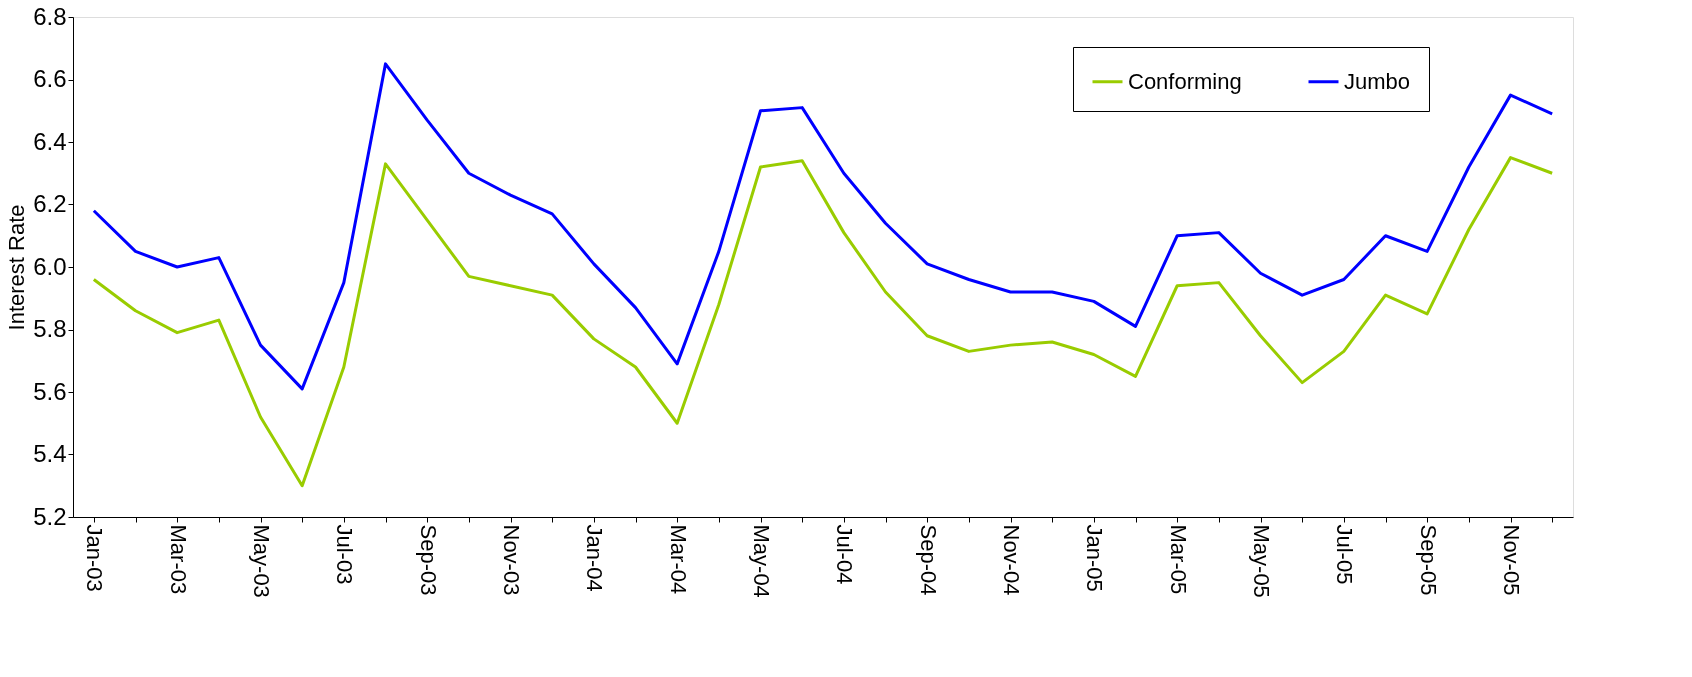 The image size is (1692, 677). Describe the element at coordinates (50, 453) in the screenshot. I see `y-tick-label: 5.4` at that location.